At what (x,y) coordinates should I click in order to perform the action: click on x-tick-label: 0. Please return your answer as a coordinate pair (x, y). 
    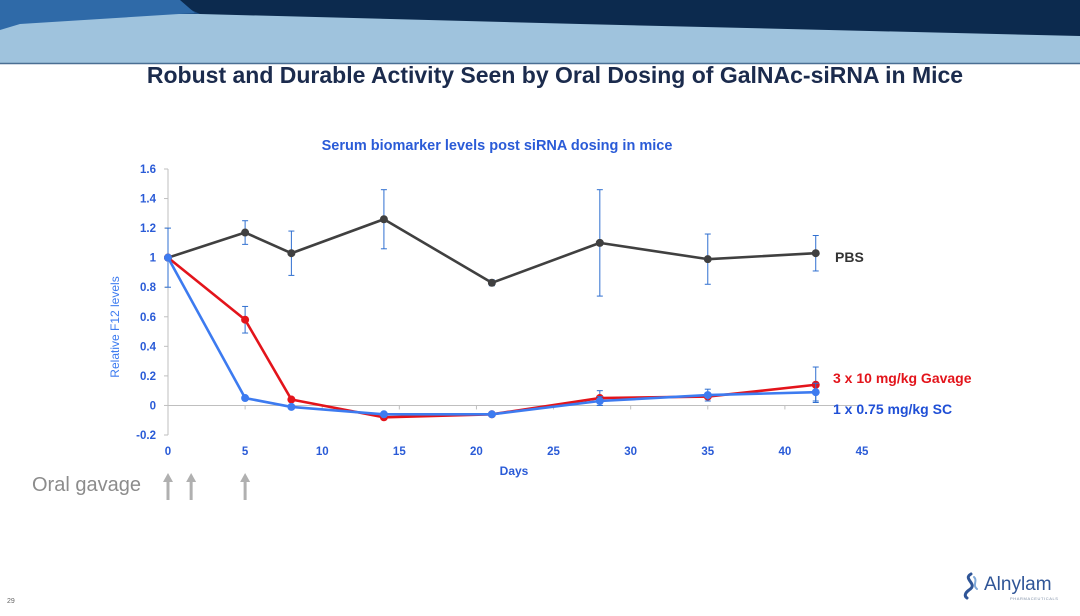
    Looking at the image, I should click on (168, 452).